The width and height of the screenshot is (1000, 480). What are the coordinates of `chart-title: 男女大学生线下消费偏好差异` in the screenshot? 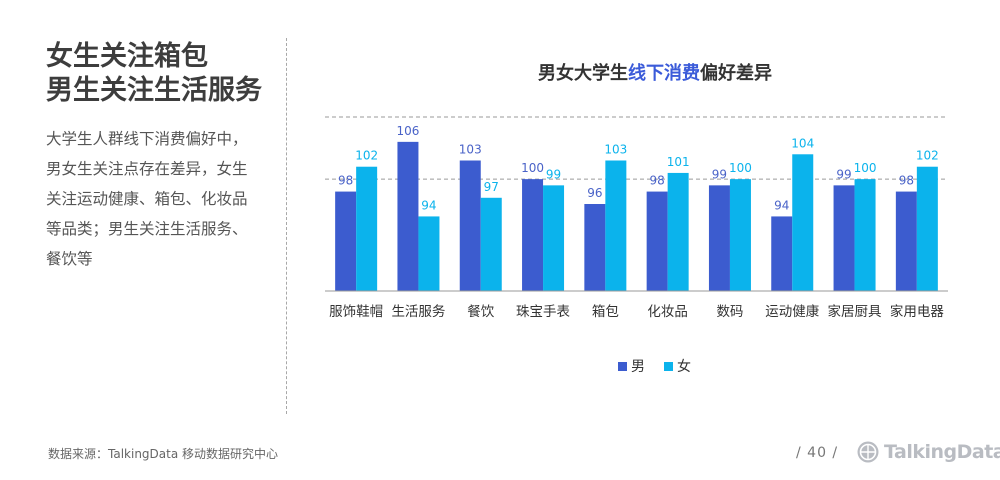 It's located at (655, 72).